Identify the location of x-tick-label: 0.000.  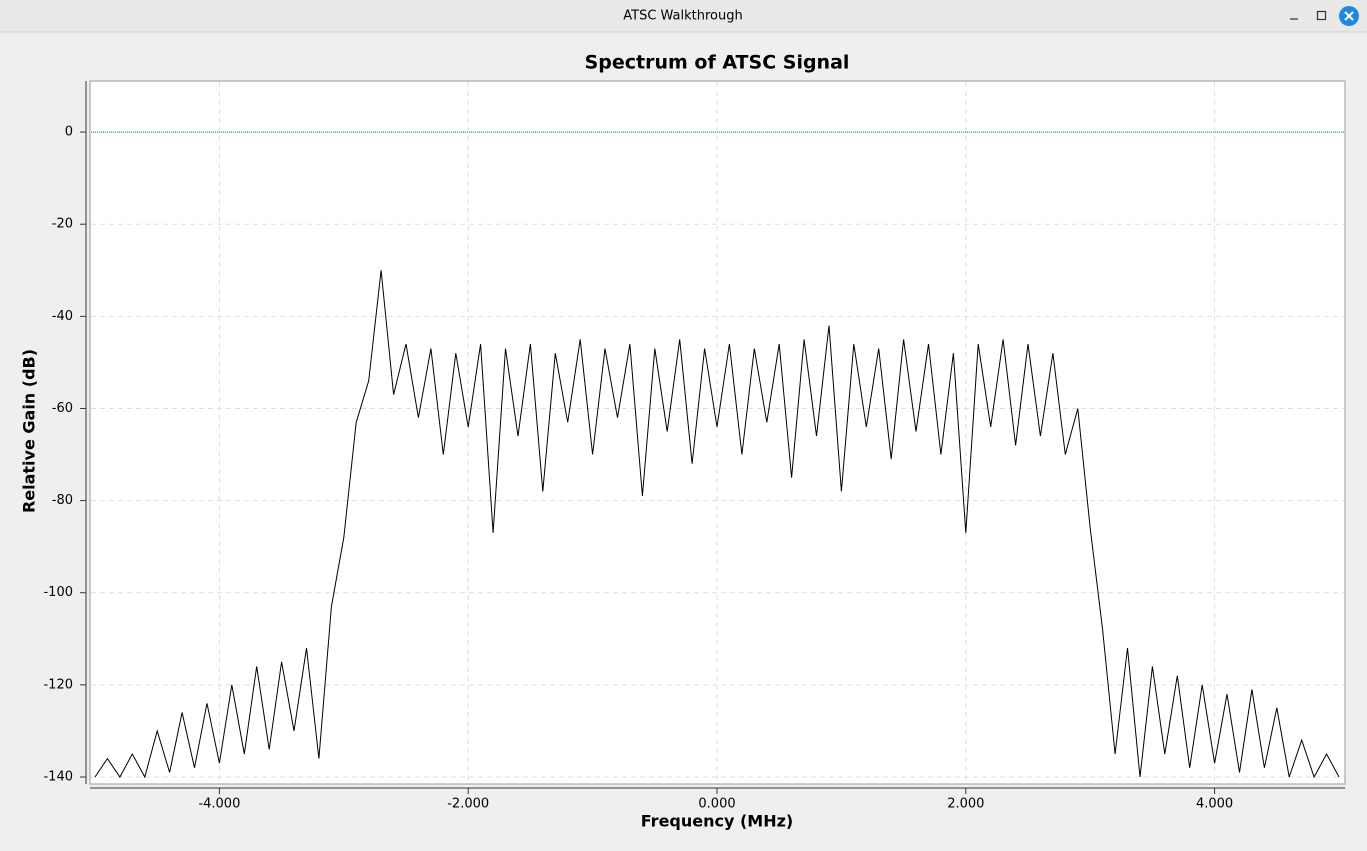
(716, 804).